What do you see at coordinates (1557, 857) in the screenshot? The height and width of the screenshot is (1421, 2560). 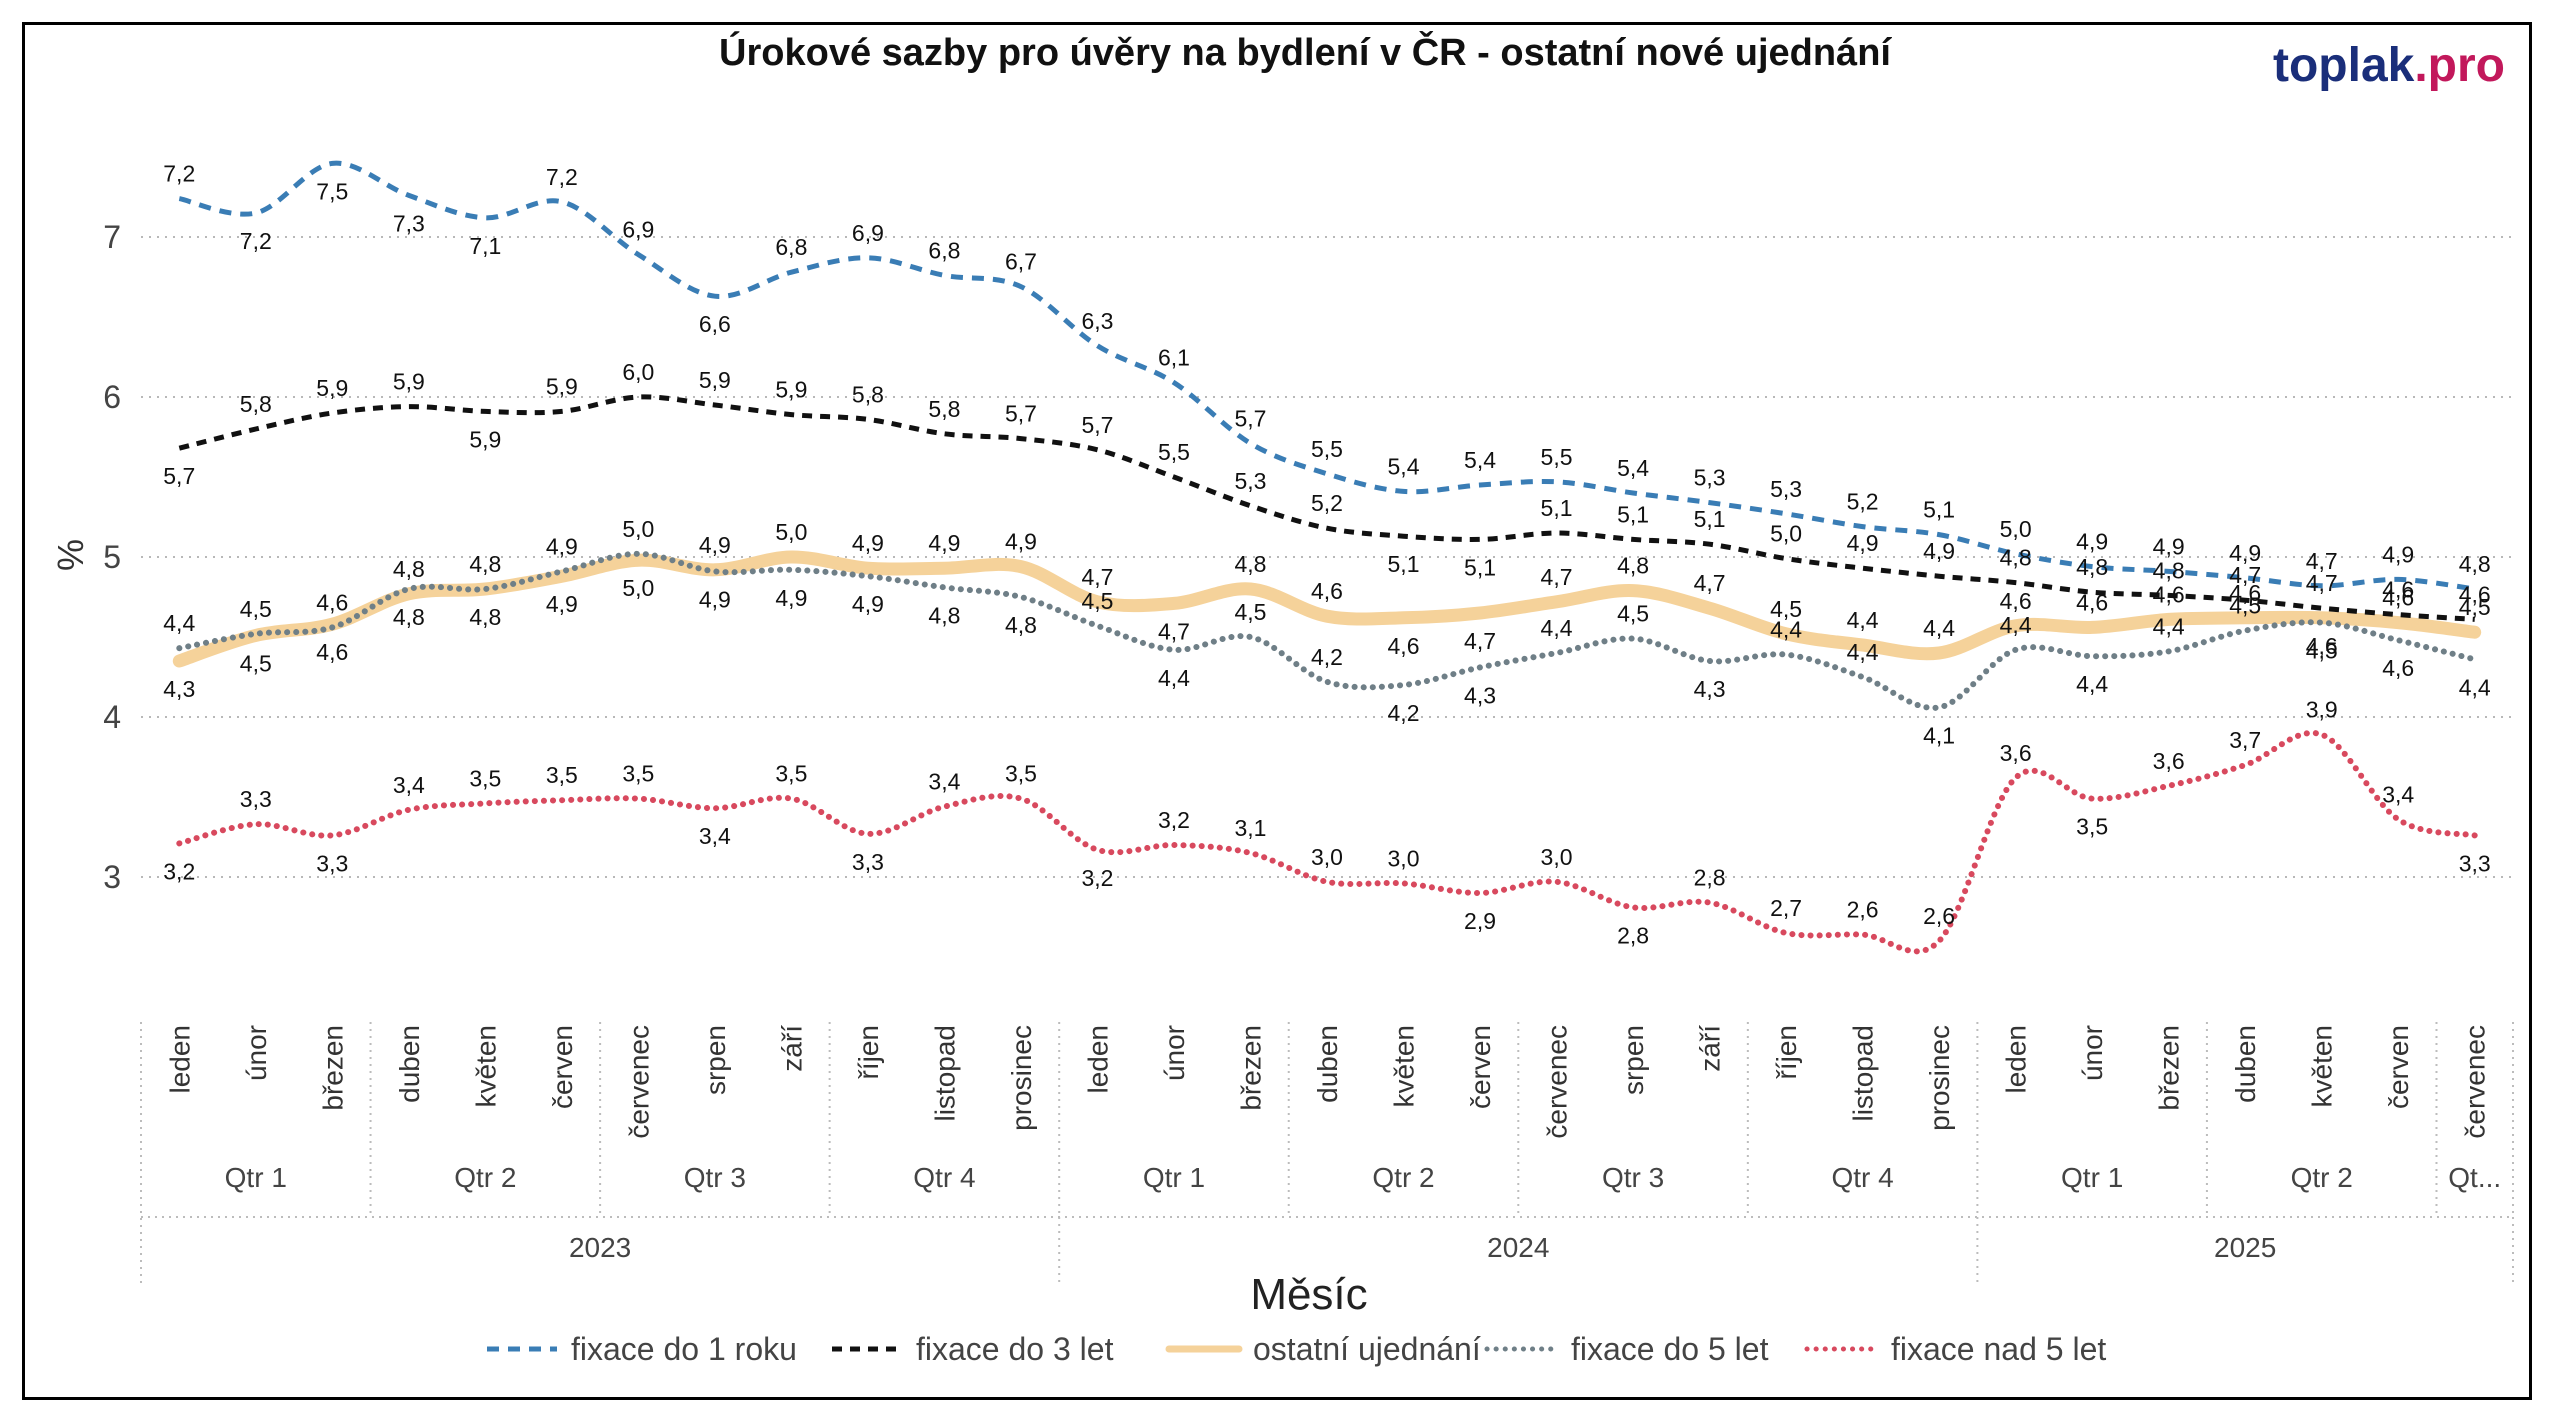 I see `data-label: 3,0` at bounding box center [1557, 857].